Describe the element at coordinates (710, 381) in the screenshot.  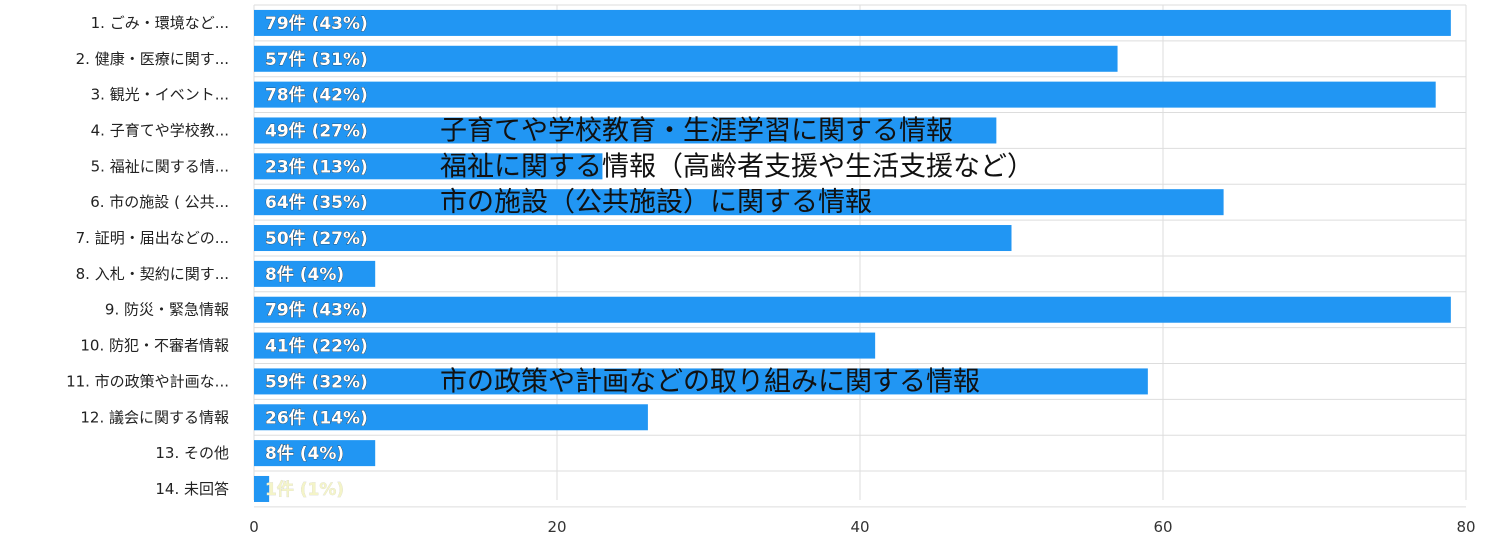
I see `annotation-label: 市の政策や計画などの取り組みに関する情報` at that location.